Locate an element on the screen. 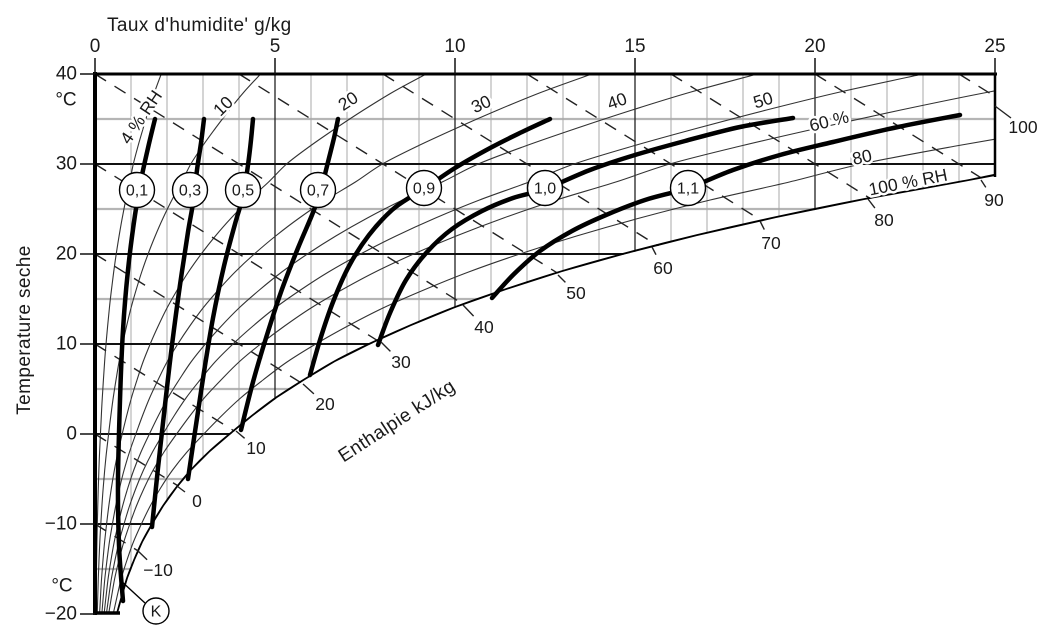 The width and height of the screenshot is (1060, 637). k-curve-1,1 is located at coordinates (726, 206).